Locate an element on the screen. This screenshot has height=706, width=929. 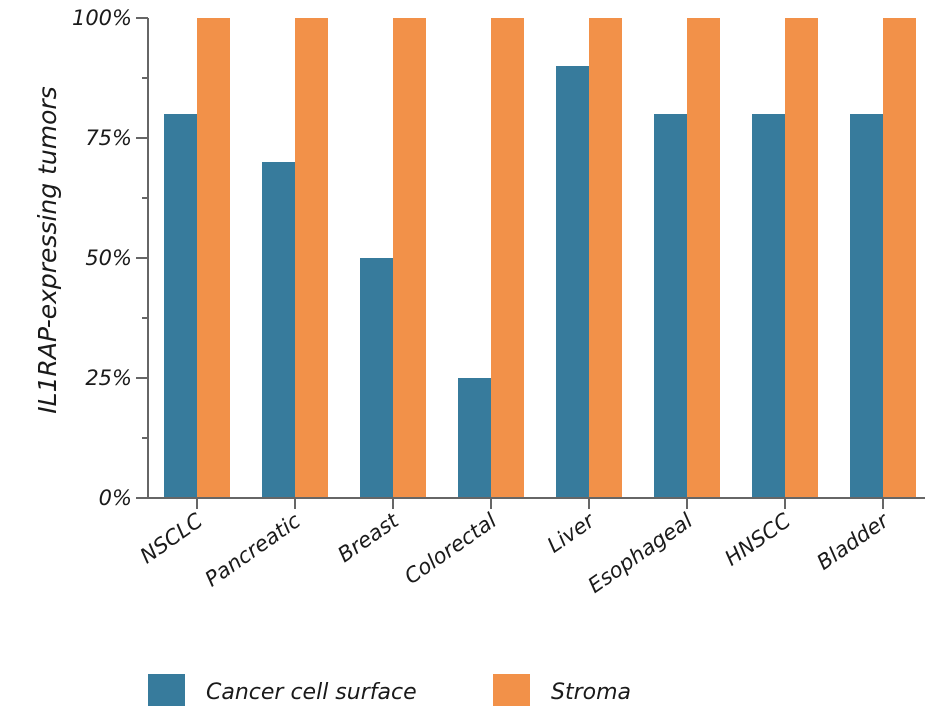
legend-swatch-cancer-cell-surface is located at coordinates (166, 690).